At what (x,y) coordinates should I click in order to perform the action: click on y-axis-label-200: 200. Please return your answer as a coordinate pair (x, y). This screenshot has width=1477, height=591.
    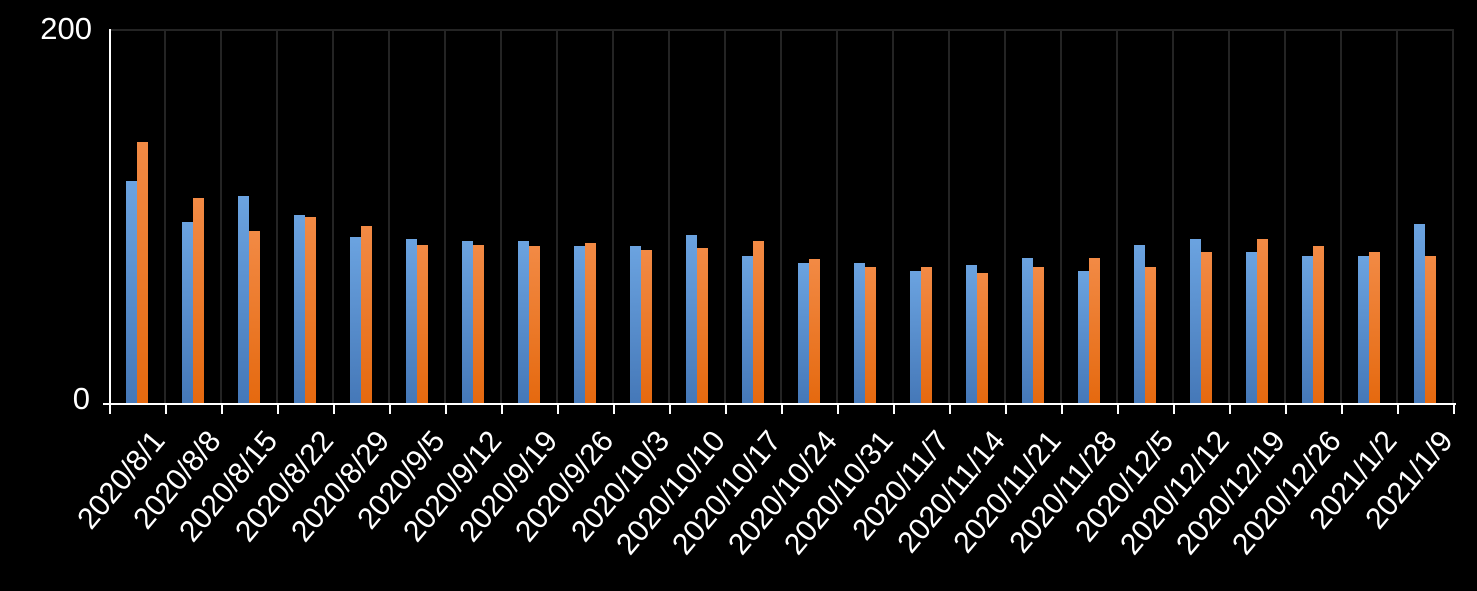
    Looking at the image, I should click on (66, 28).